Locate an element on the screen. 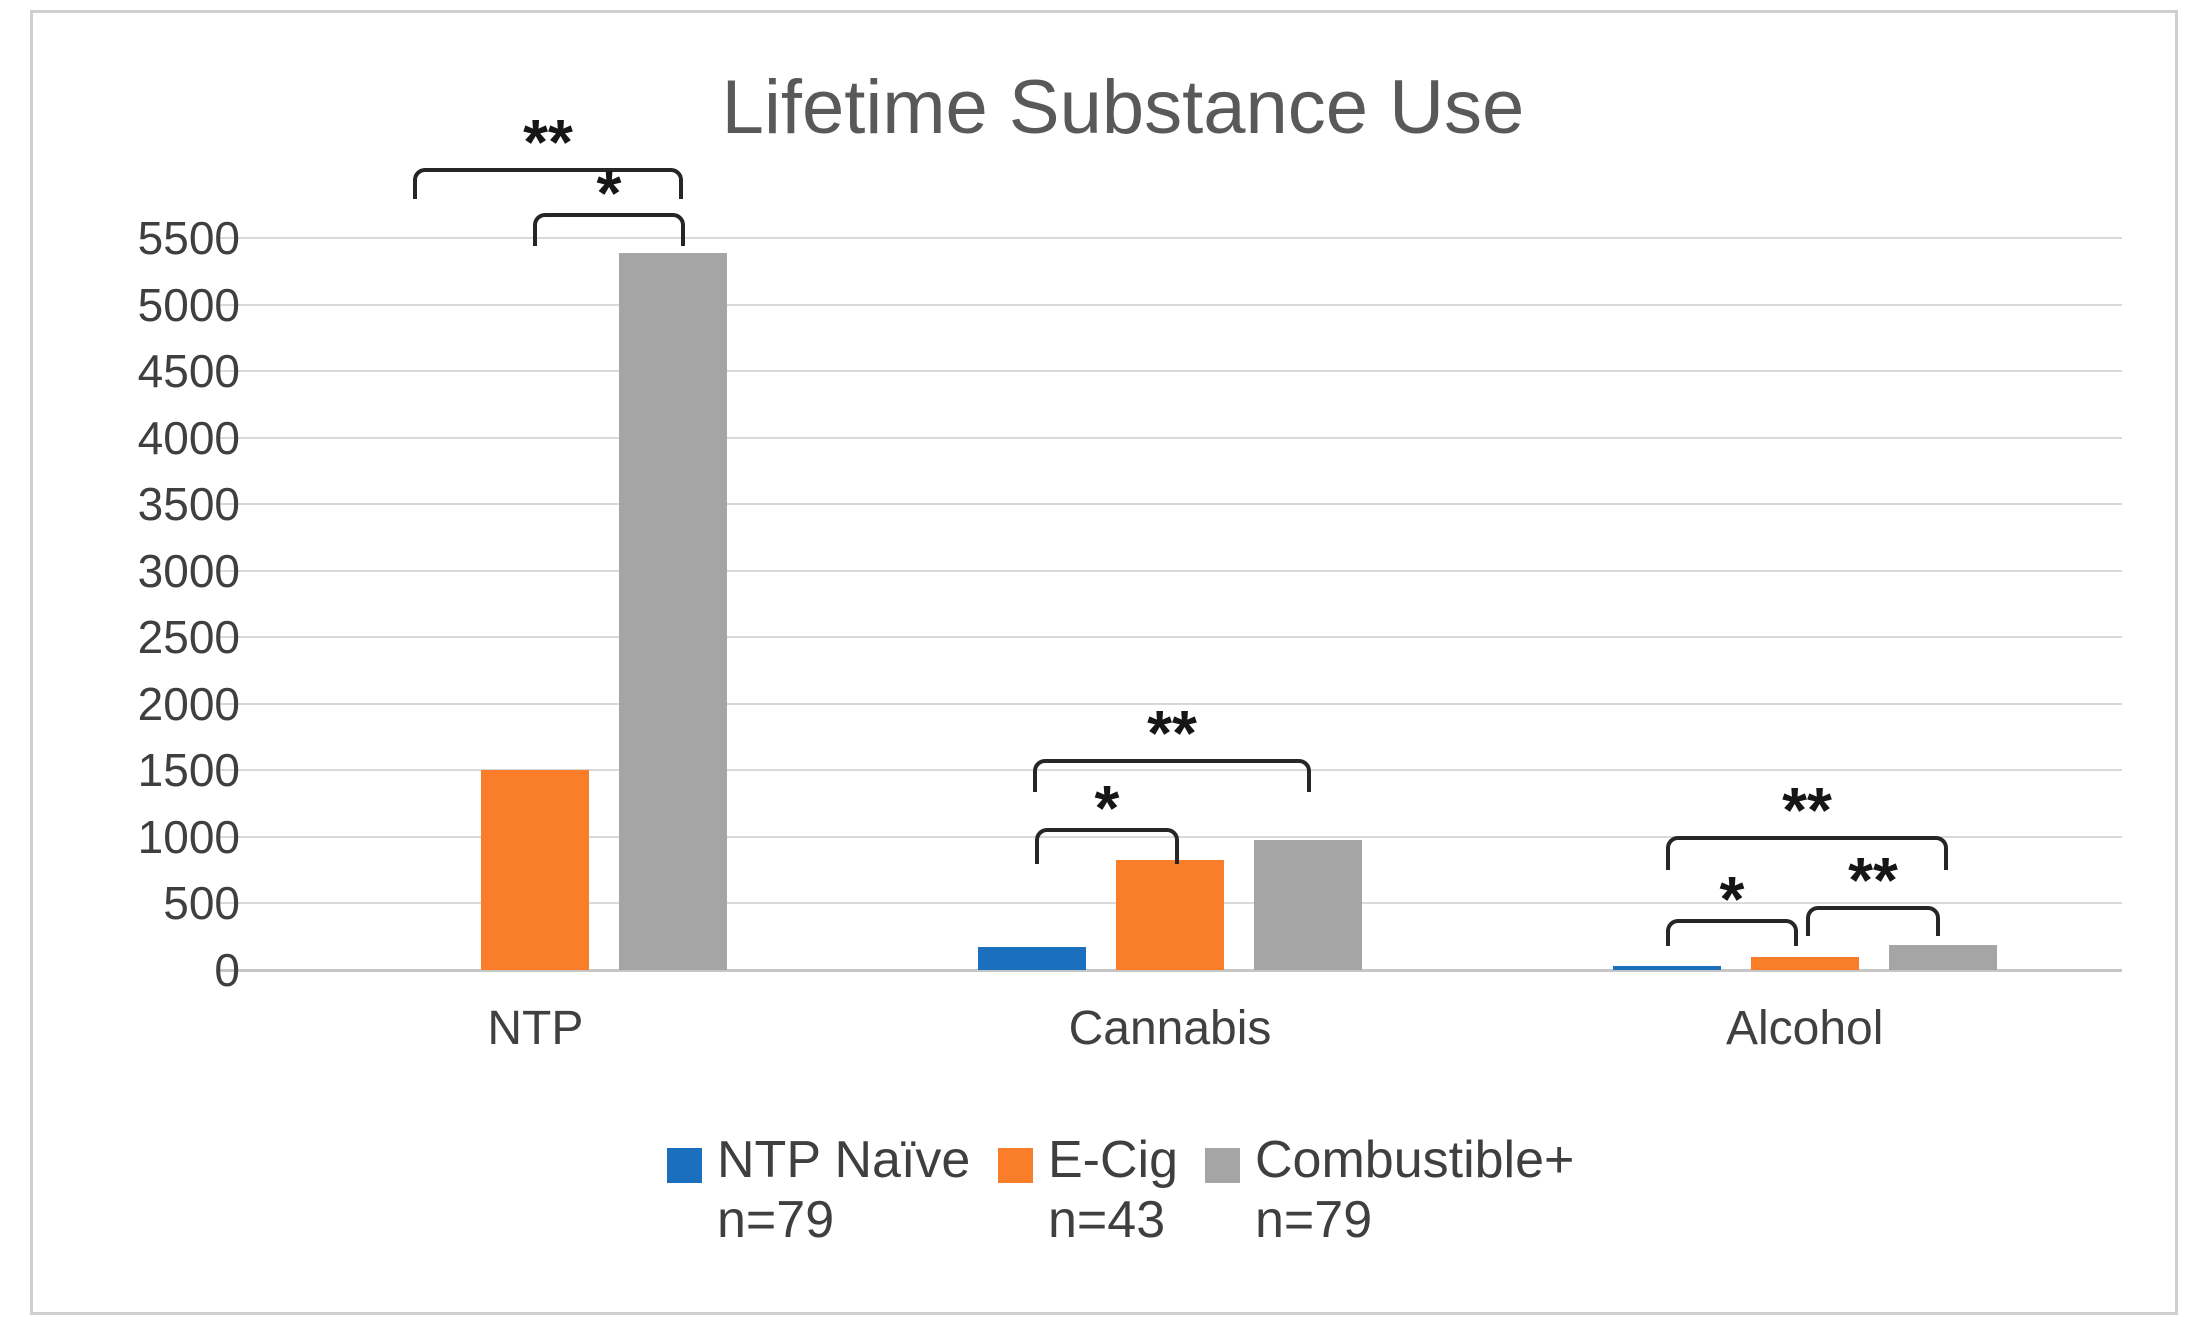 The width and height of the screenshot is (2196, 1332). legend-n-label: n=43 is located at coordinates (1107, 1220).